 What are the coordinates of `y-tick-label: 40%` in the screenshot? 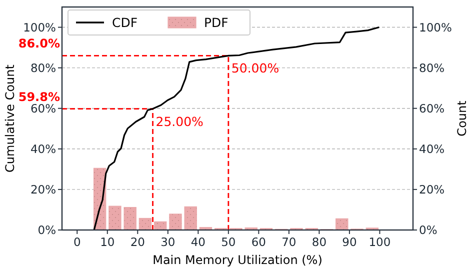 It's located at (43, 149).